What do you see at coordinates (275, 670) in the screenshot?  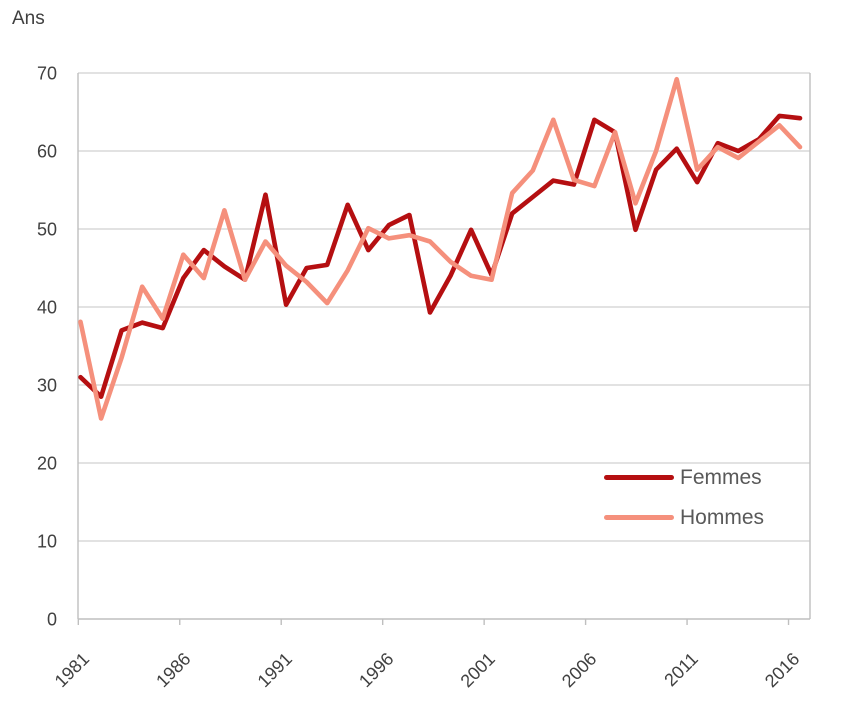 I see `x-tick-label: 1991` at bounding box center [275, 670].